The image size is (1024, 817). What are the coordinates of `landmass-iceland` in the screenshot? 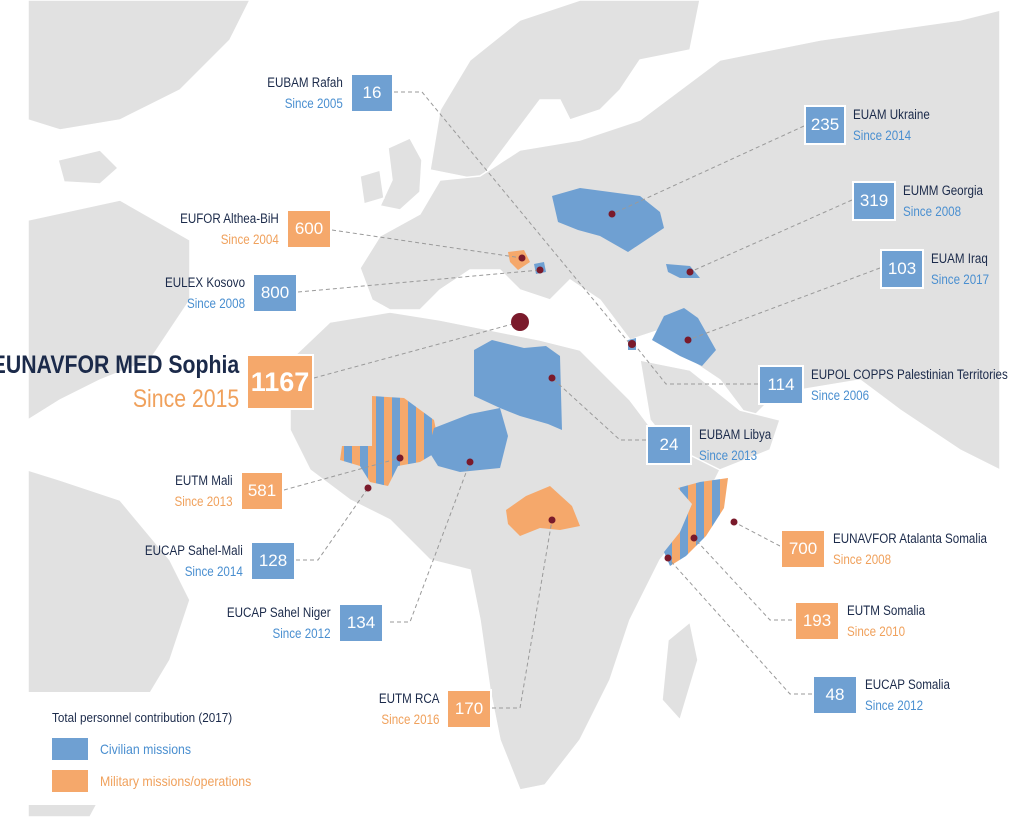 It's located at (88, 167).